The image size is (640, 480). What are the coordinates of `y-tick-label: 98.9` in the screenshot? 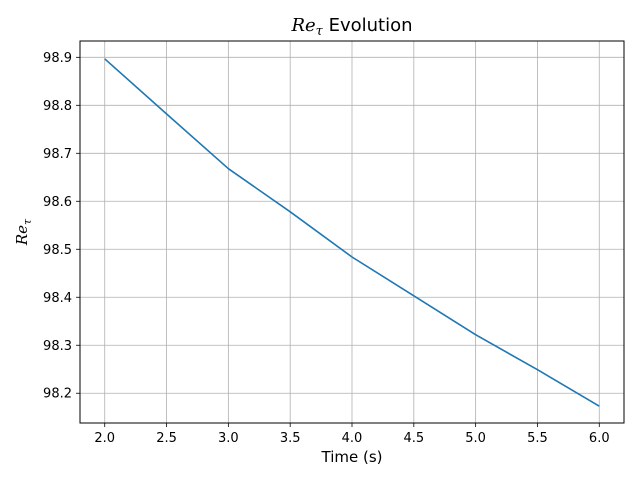 It's located at (57, 58).